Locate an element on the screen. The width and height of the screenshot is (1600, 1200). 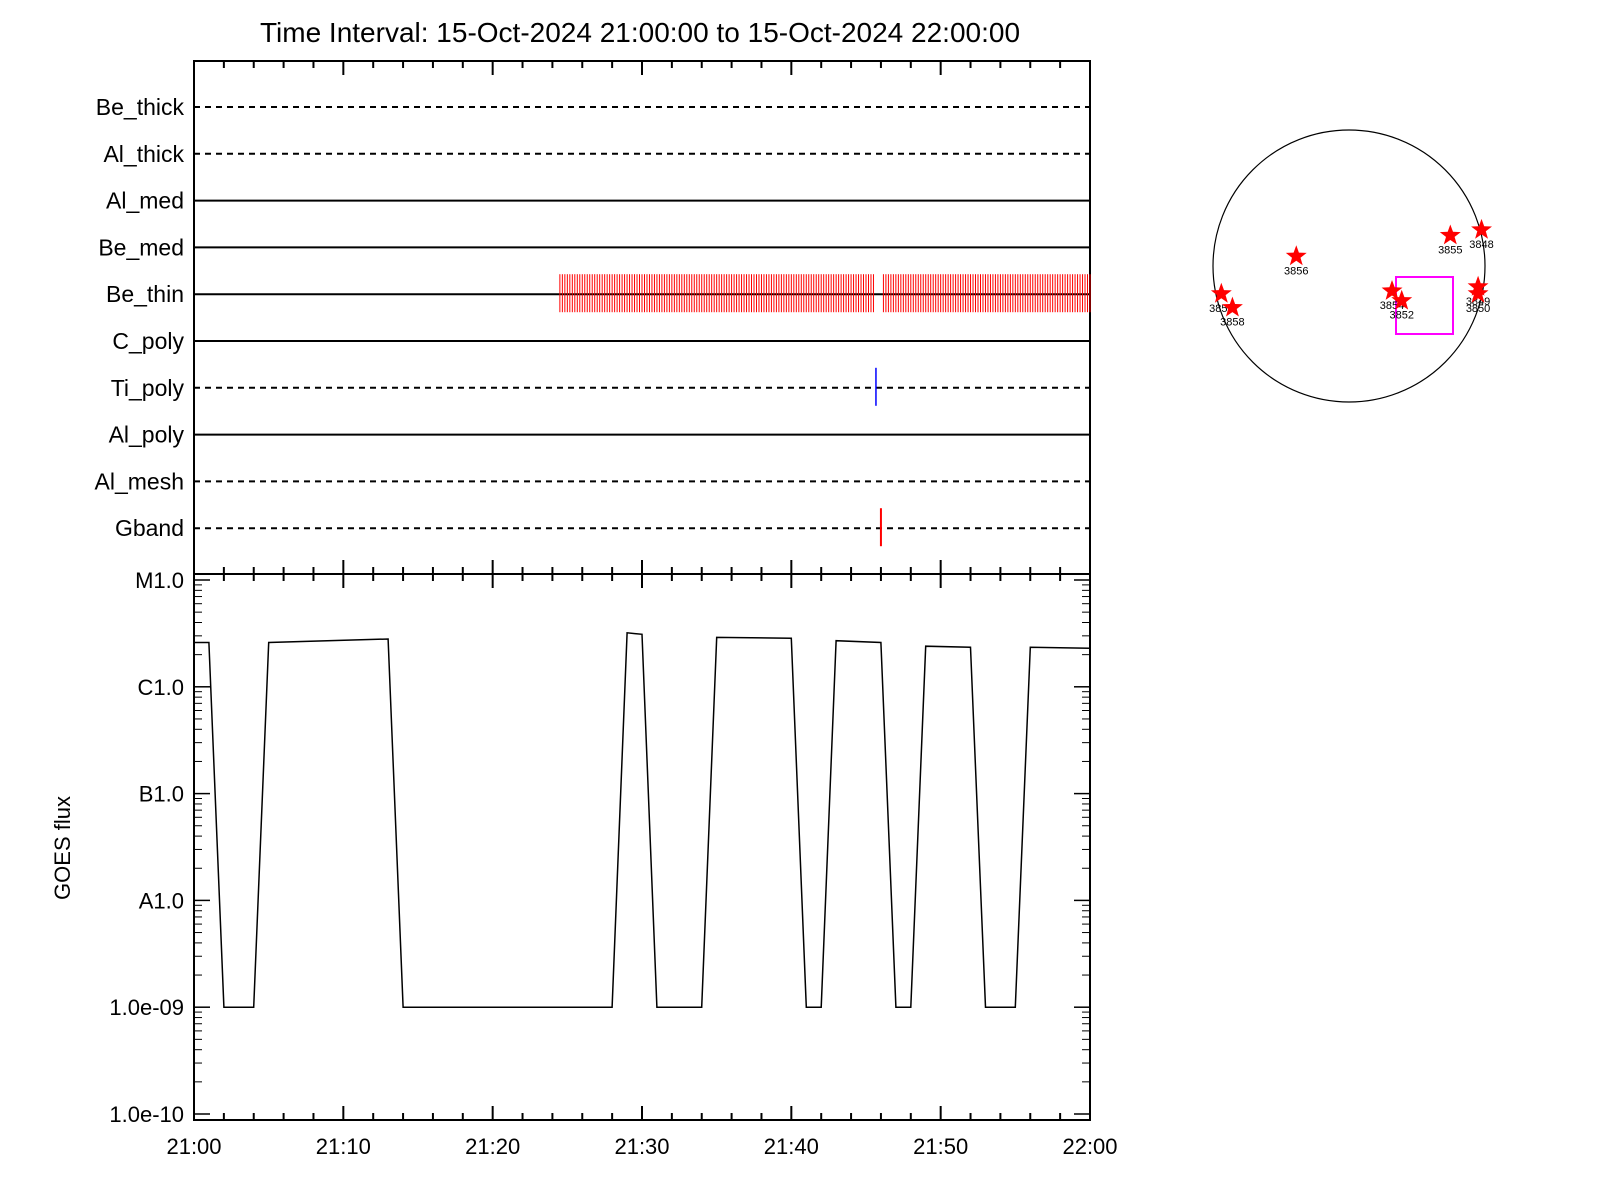
active-region-label: 3849 is located at coordinates (1478, 302).